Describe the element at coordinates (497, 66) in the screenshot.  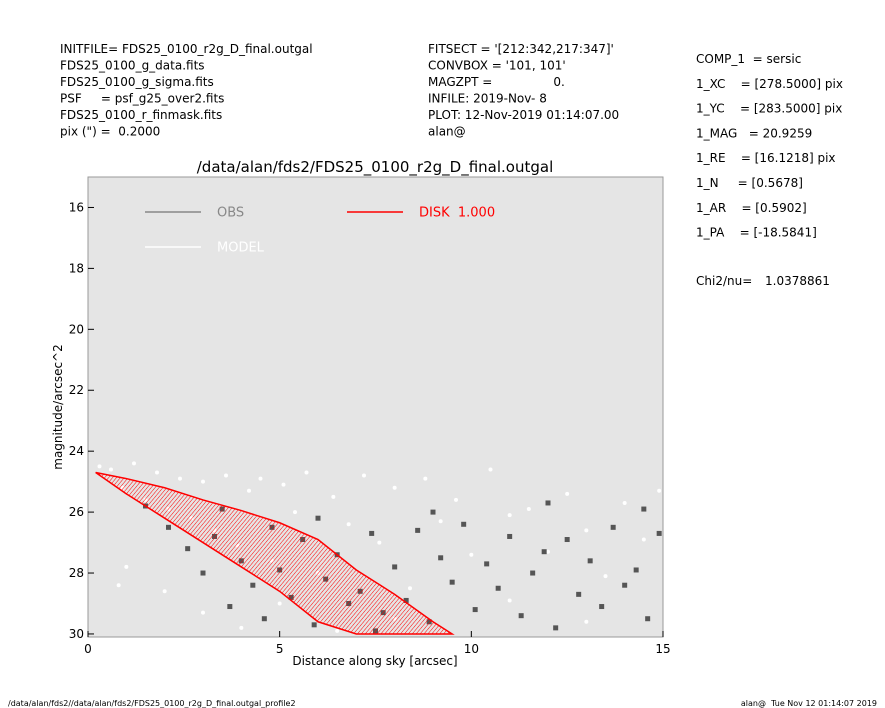
I see `header-mid-line: CONVBOX = '101, 101'` at that location.